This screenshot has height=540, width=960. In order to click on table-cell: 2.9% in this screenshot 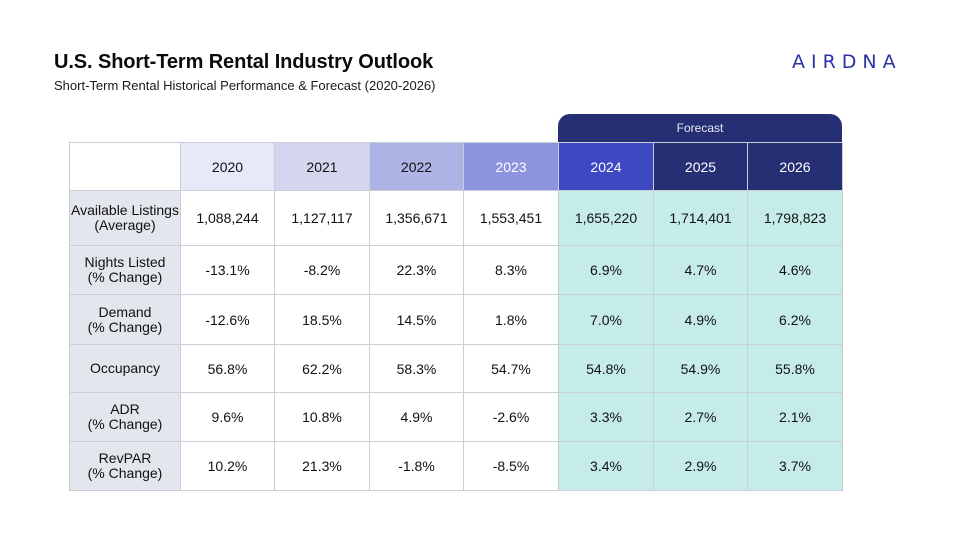, I will do `click(700, 466)`.